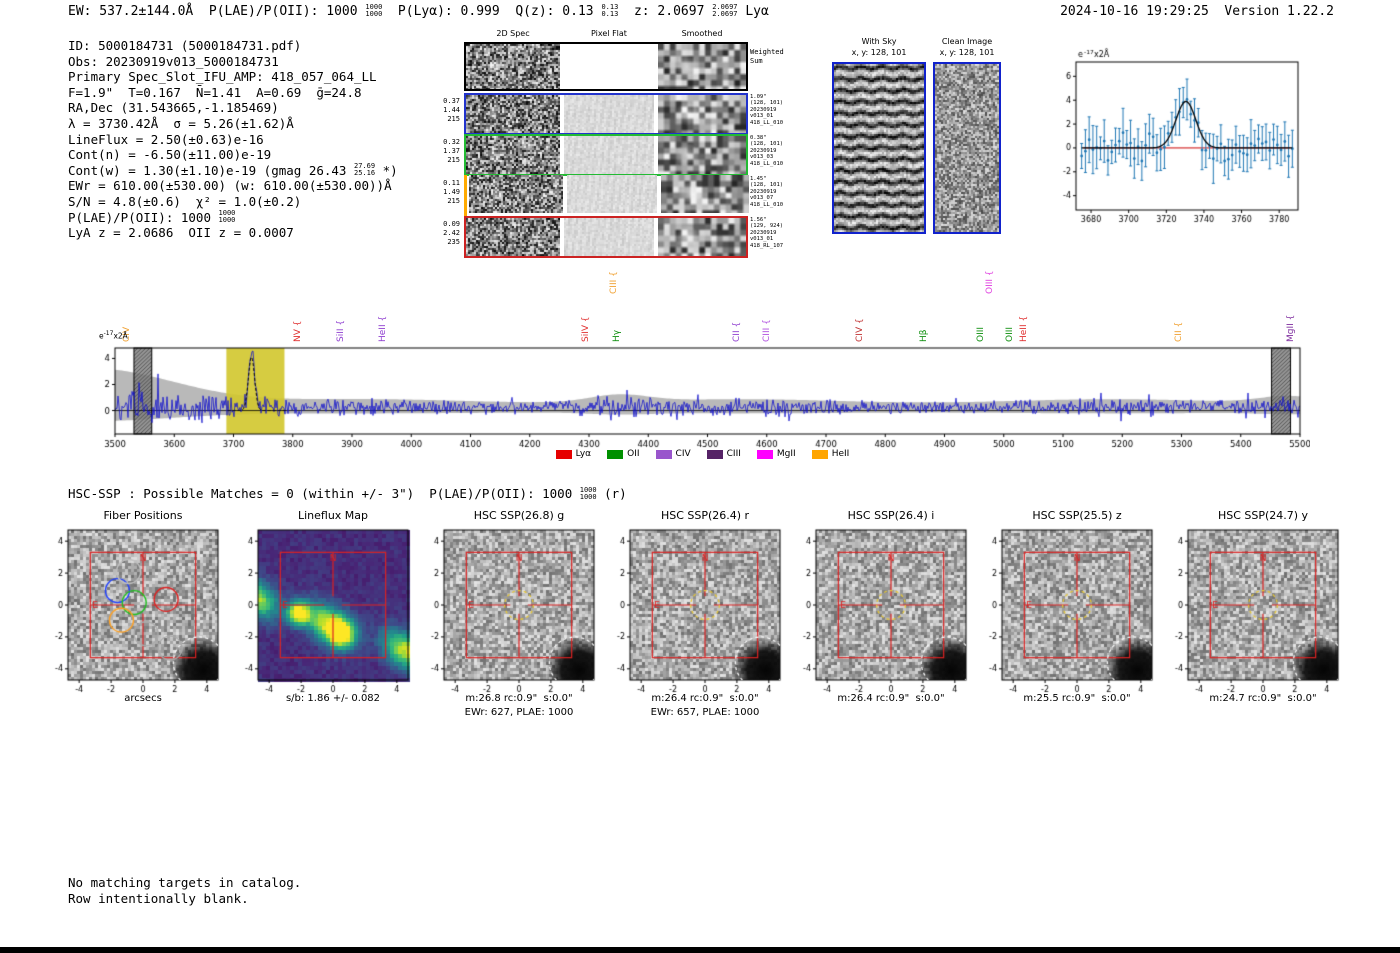 Image resolution: width=1400 pixels, height=953 pixels. What do you see at coordinates (298, 331) in the screenshot?
I see `line-label: NV {` at bounding box center [298, 331].